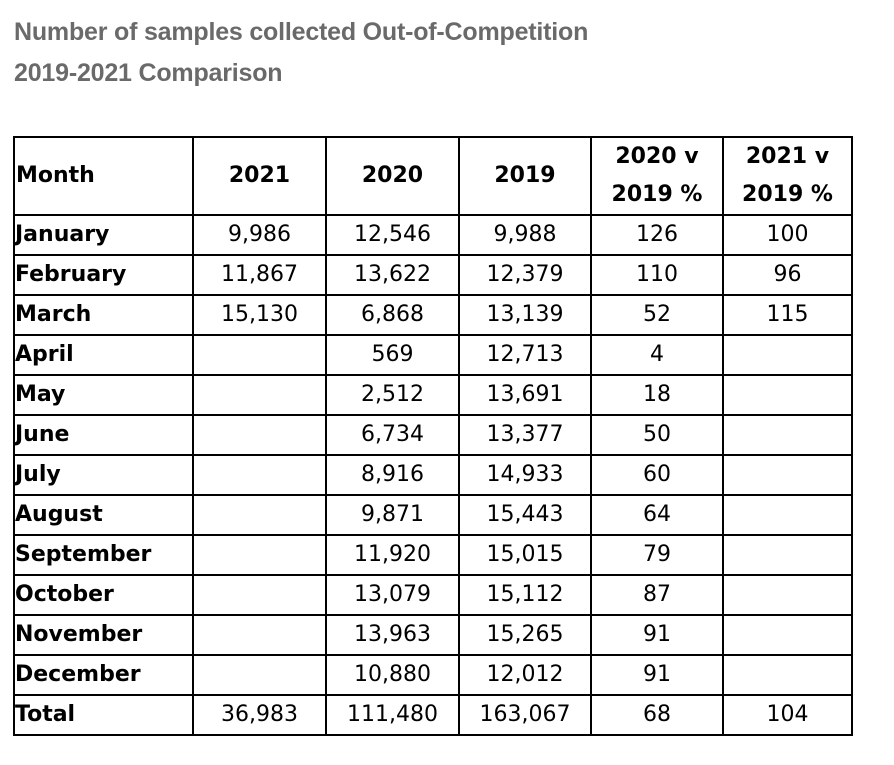 This screenshot has height=765, width=894. I want to click on value-2019-cell: 13,139, so click(525, 315).